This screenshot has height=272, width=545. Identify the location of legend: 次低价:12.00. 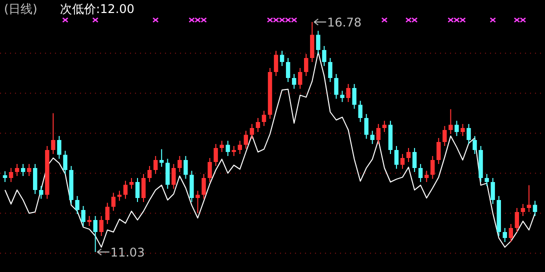
(97, 9).